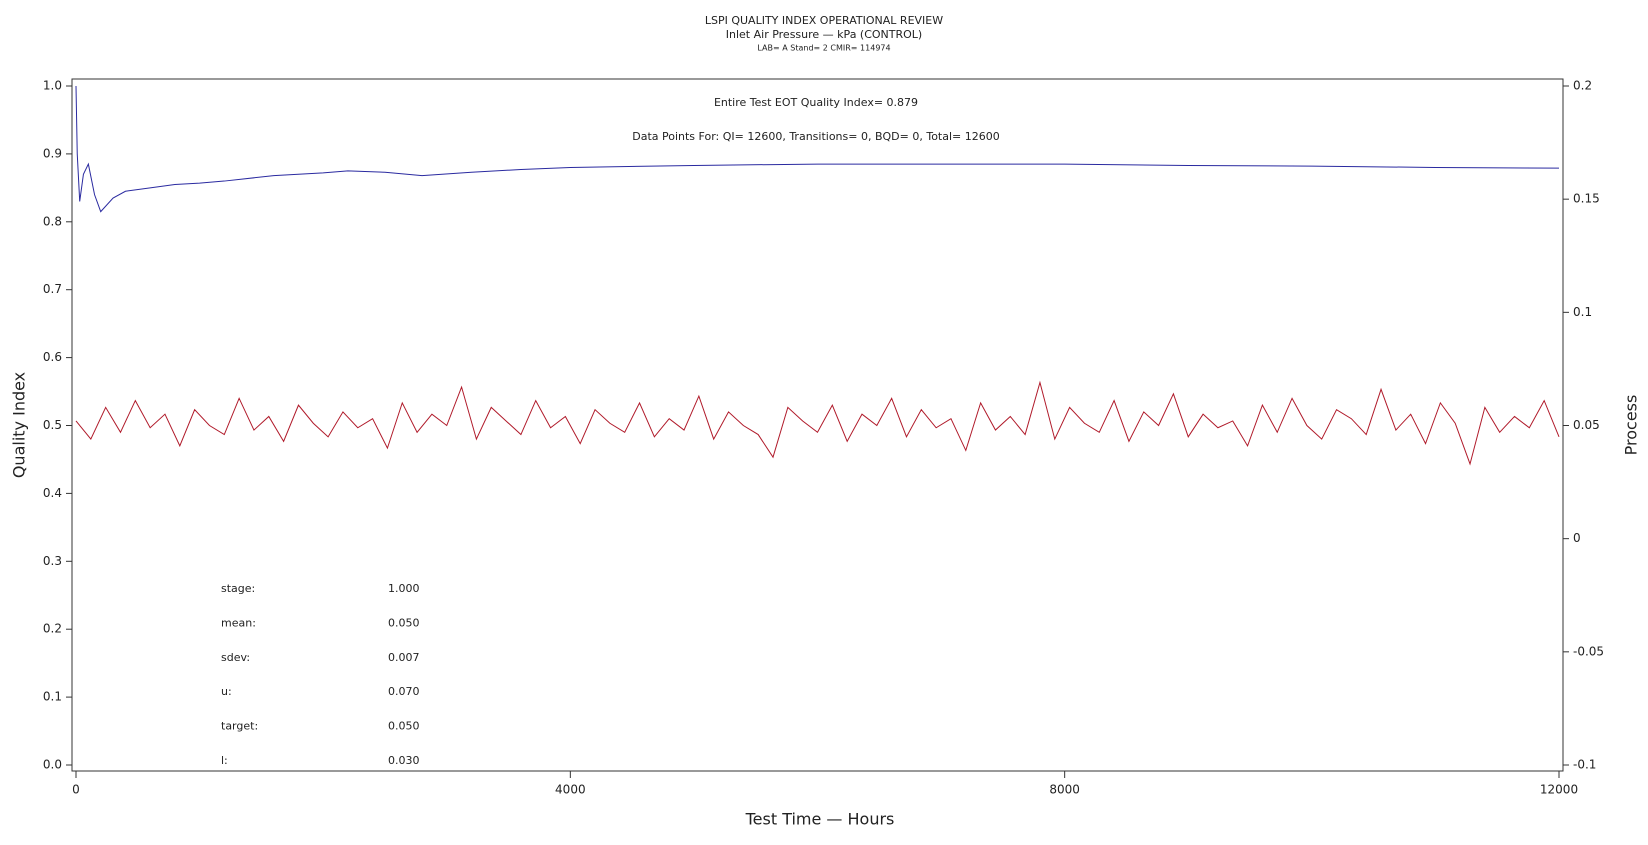 The image size is (1648, 845). What do you see at coordinates (824, 20) in the screenshot?
I see `chart-title: LSPI QUALITY INDEX OPERATIONAL REVIEW` at bounding box center [824, 20].